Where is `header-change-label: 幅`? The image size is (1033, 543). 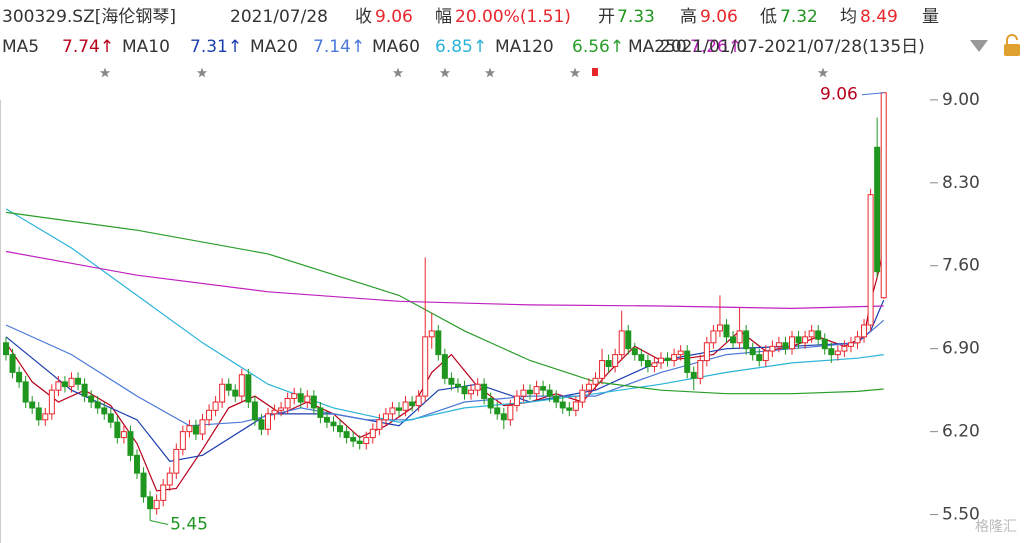 header-change-label: 幅 is located at coordinates (443, 17).